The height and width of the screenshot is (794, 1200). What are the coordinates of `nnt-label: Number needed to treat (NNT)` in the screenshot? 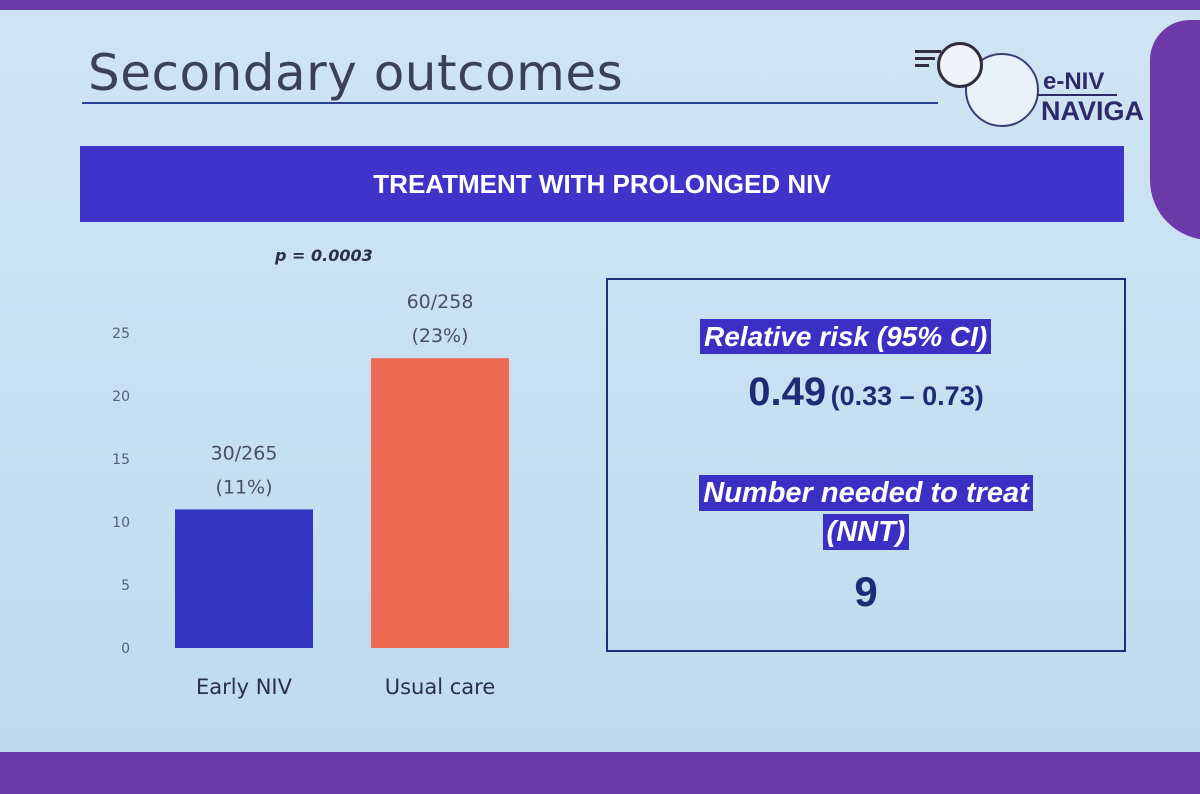 It's located at (866, 512).